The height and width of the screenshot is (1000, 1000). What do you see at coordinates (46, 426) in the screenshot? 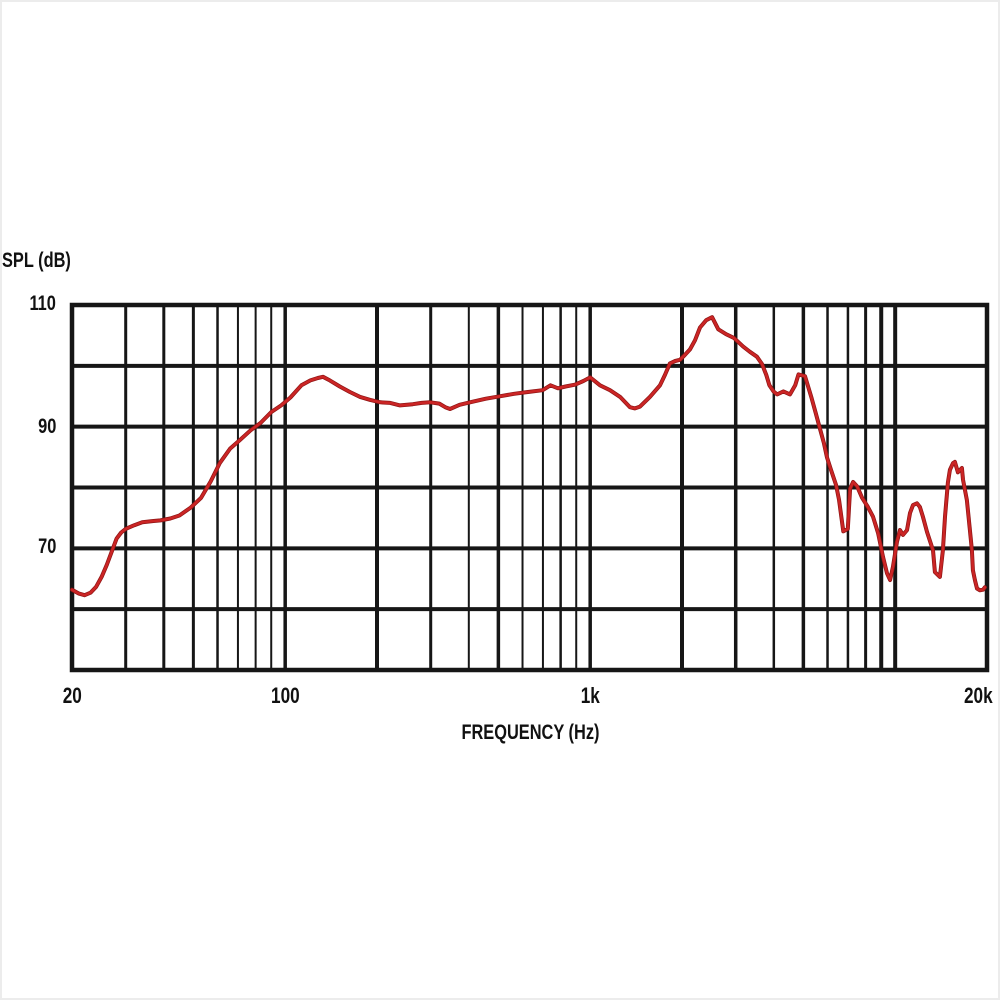
I see `y-tick-90: 90` at bounding box center [46, 426].